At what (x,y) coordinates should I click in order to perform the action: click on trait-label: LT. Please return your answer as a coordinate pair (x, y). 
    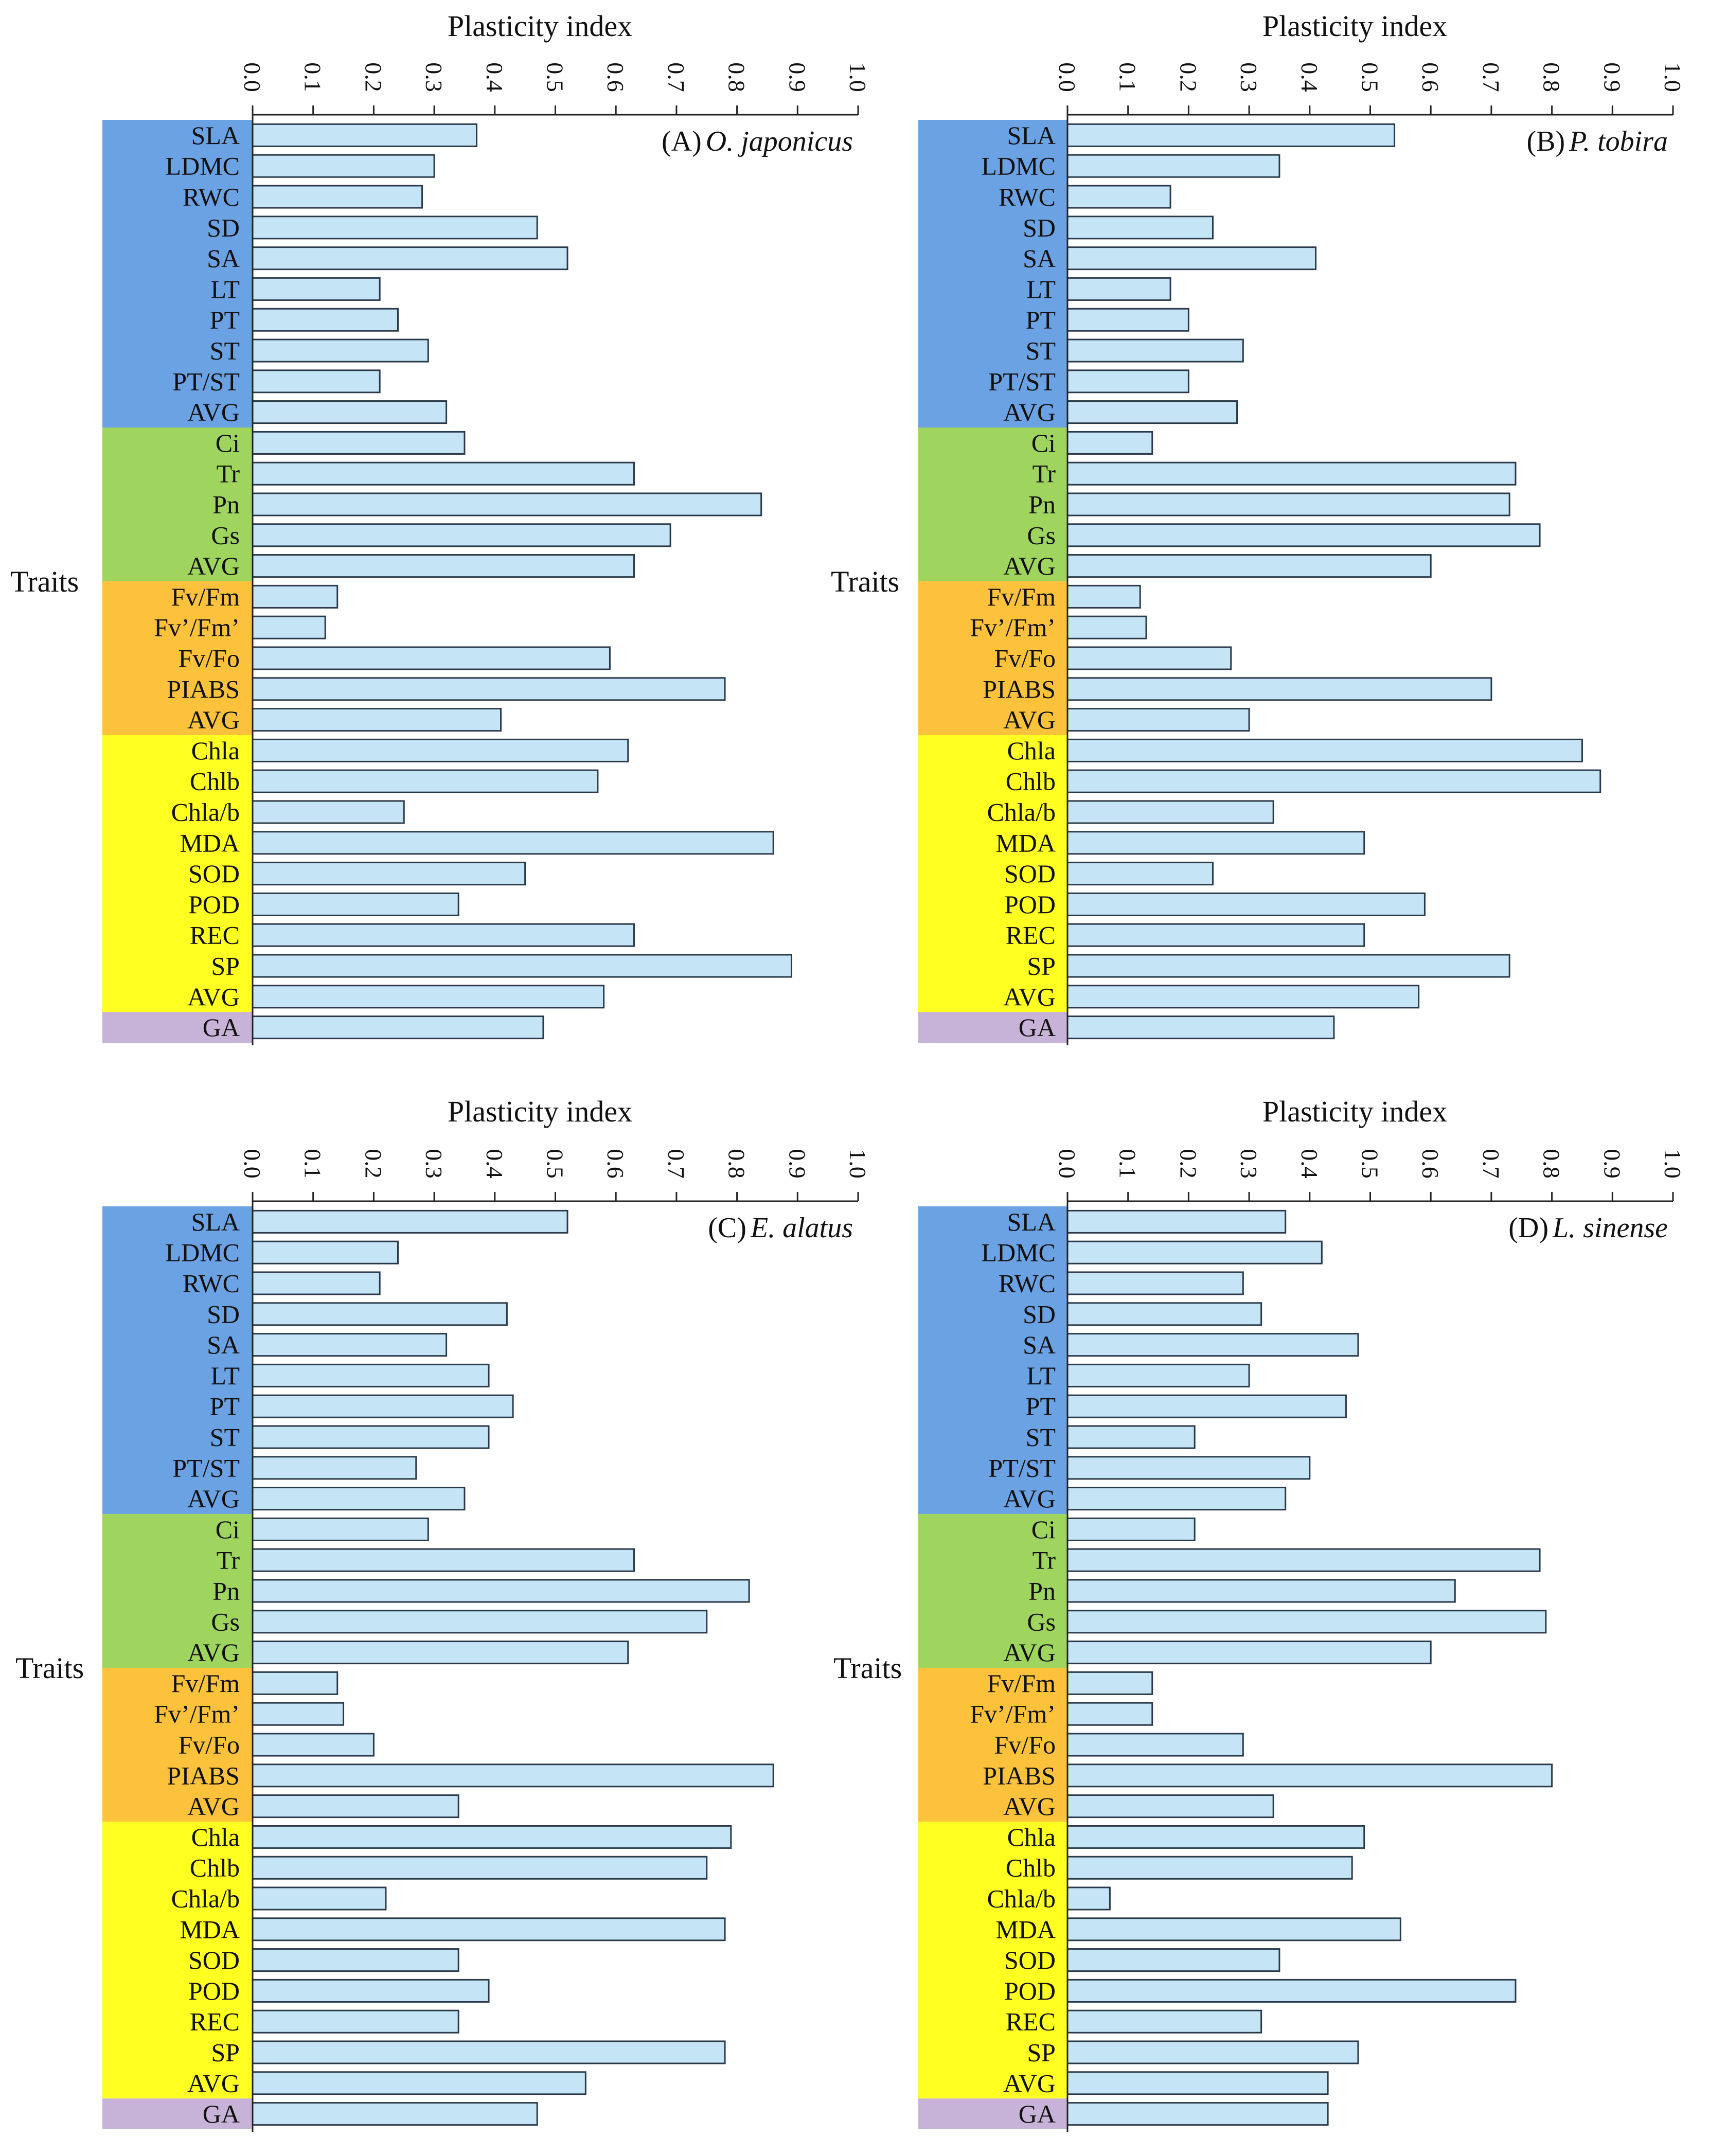
    Looking at the image, I should click on (1041, 290).